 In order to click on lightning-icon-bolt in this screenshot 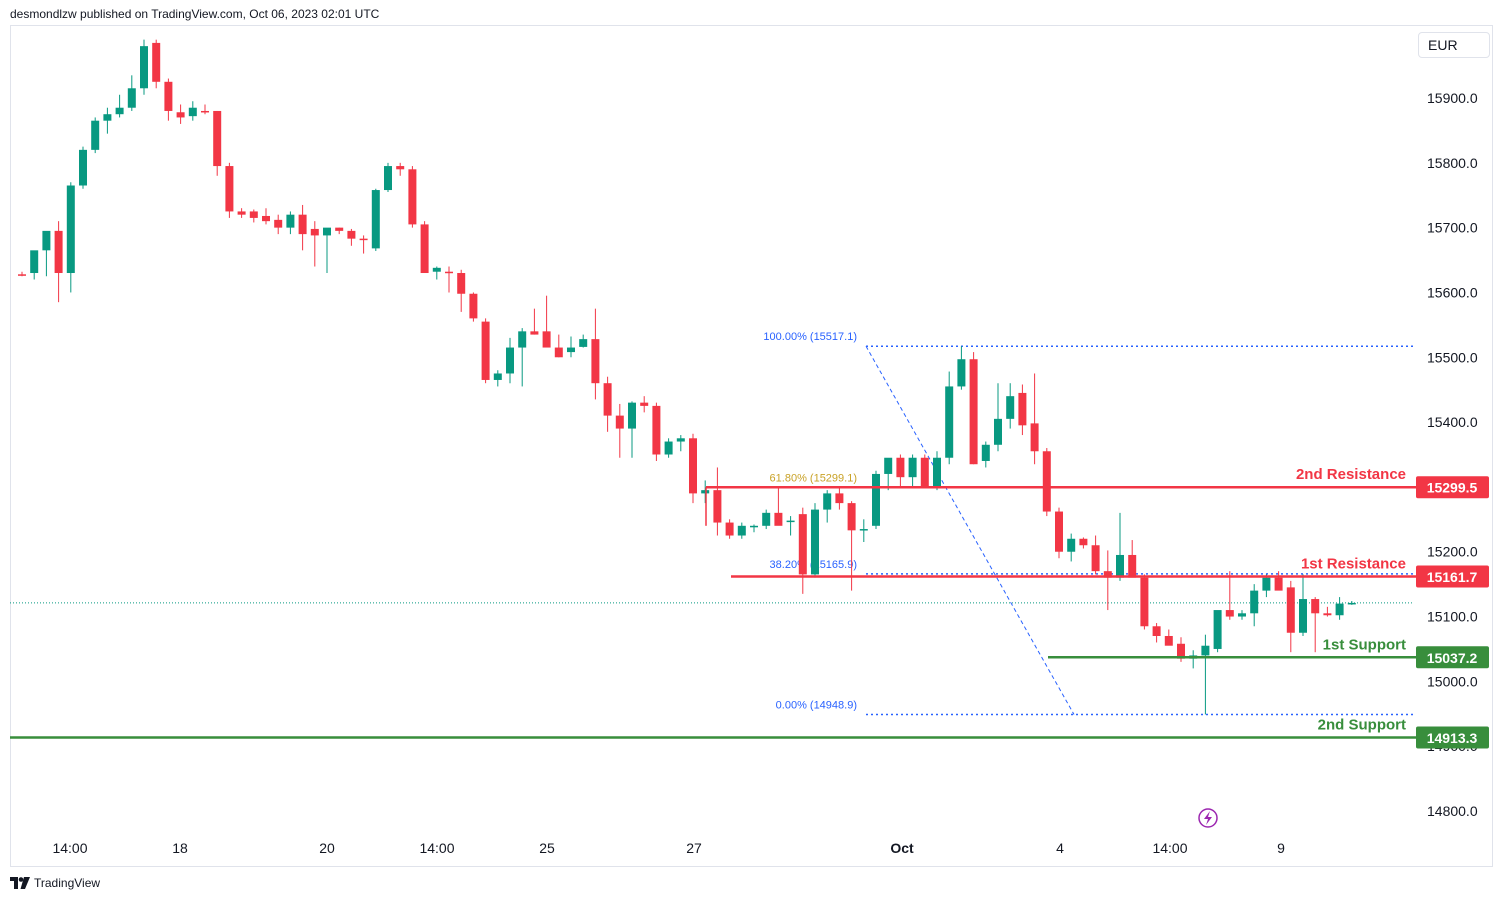, I will do `click(1208, 818)`.